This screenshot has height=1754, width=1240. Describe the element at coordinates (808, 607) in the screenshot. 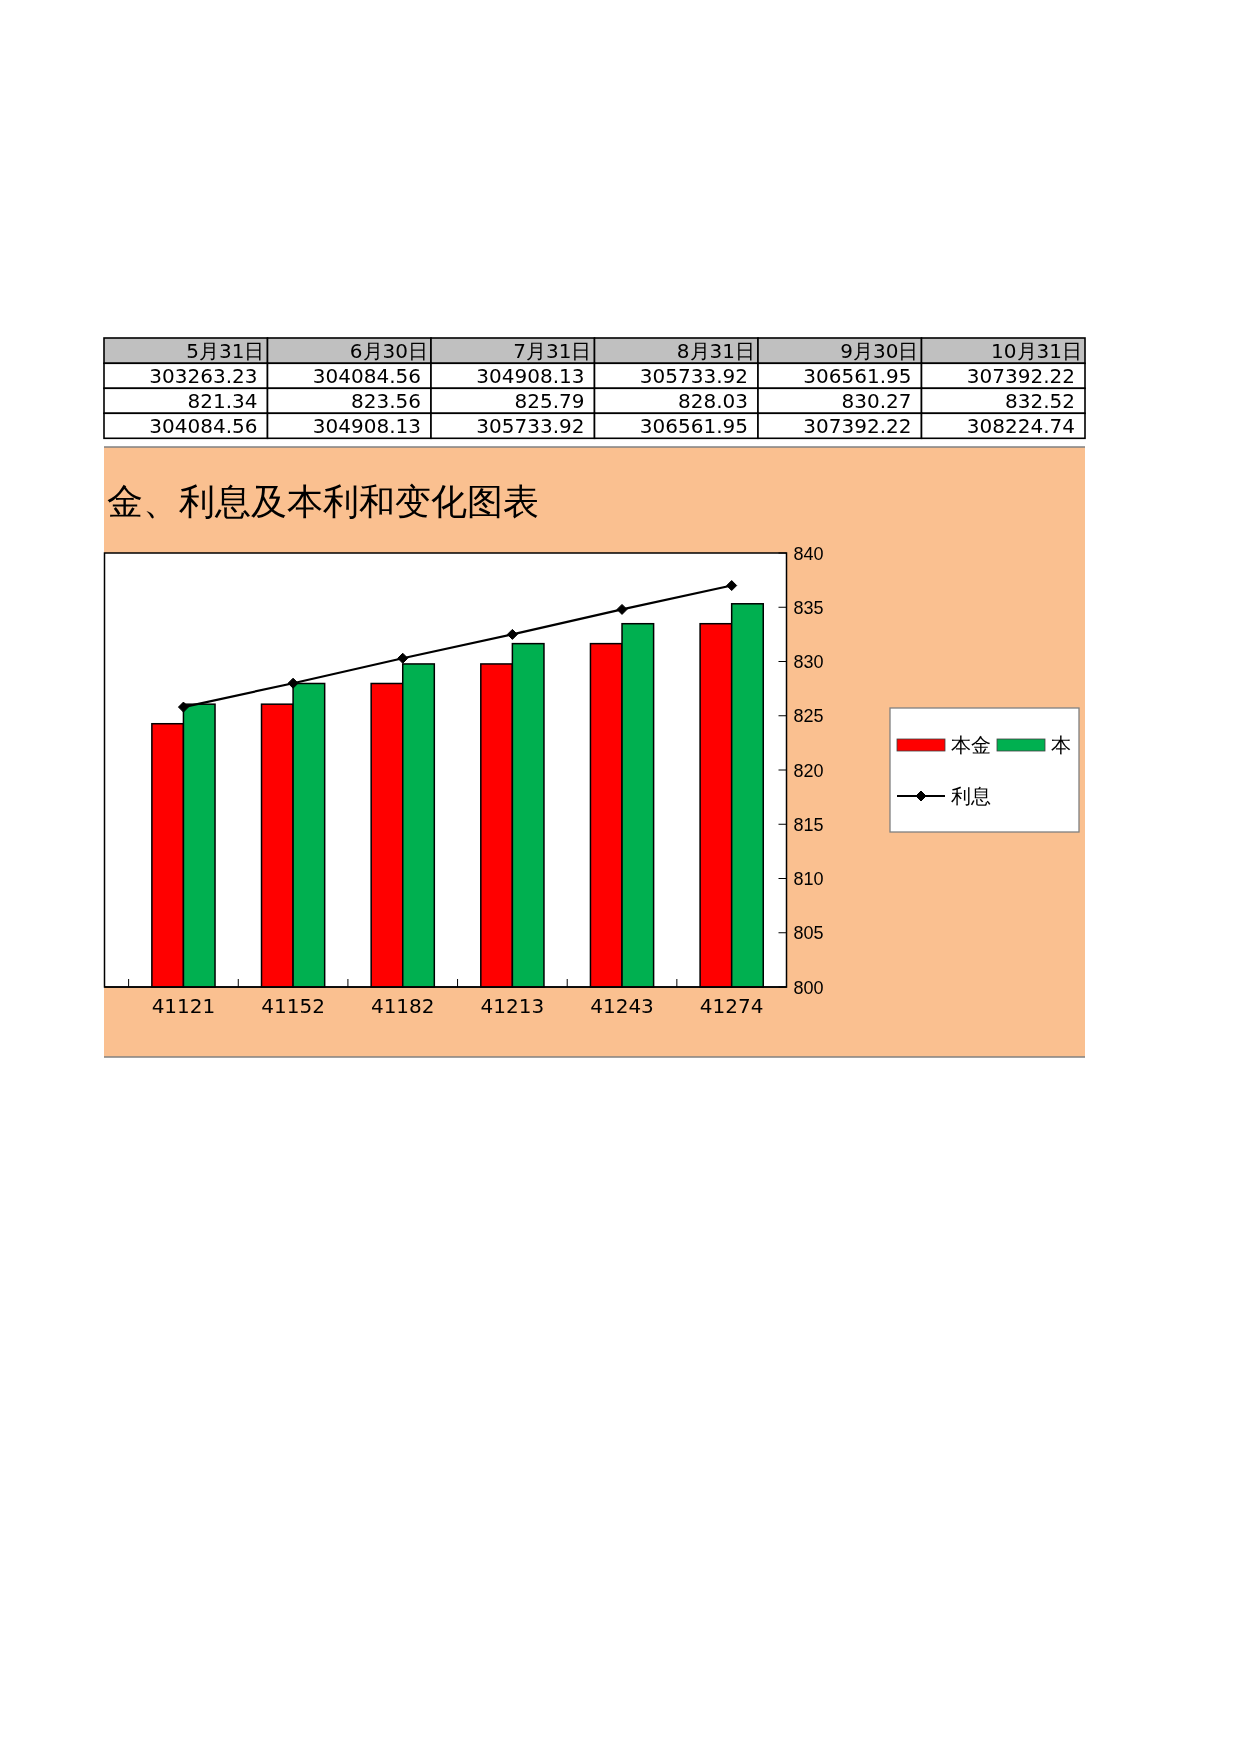

I see `y-tick-label: 835` at that location.